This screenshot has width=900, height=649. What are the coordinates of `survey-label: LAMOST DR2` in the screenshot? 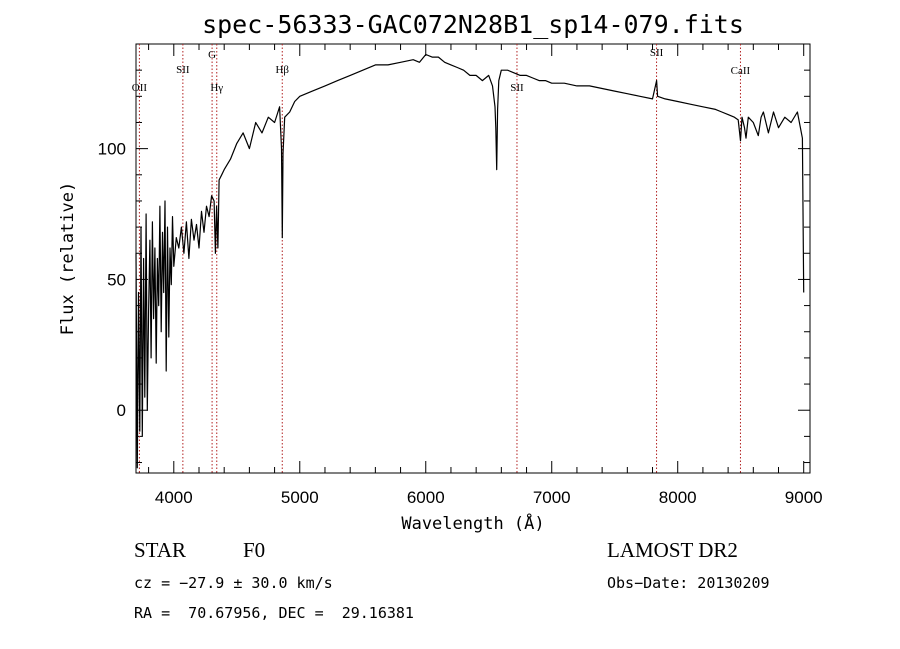 It's located at (672, 550).